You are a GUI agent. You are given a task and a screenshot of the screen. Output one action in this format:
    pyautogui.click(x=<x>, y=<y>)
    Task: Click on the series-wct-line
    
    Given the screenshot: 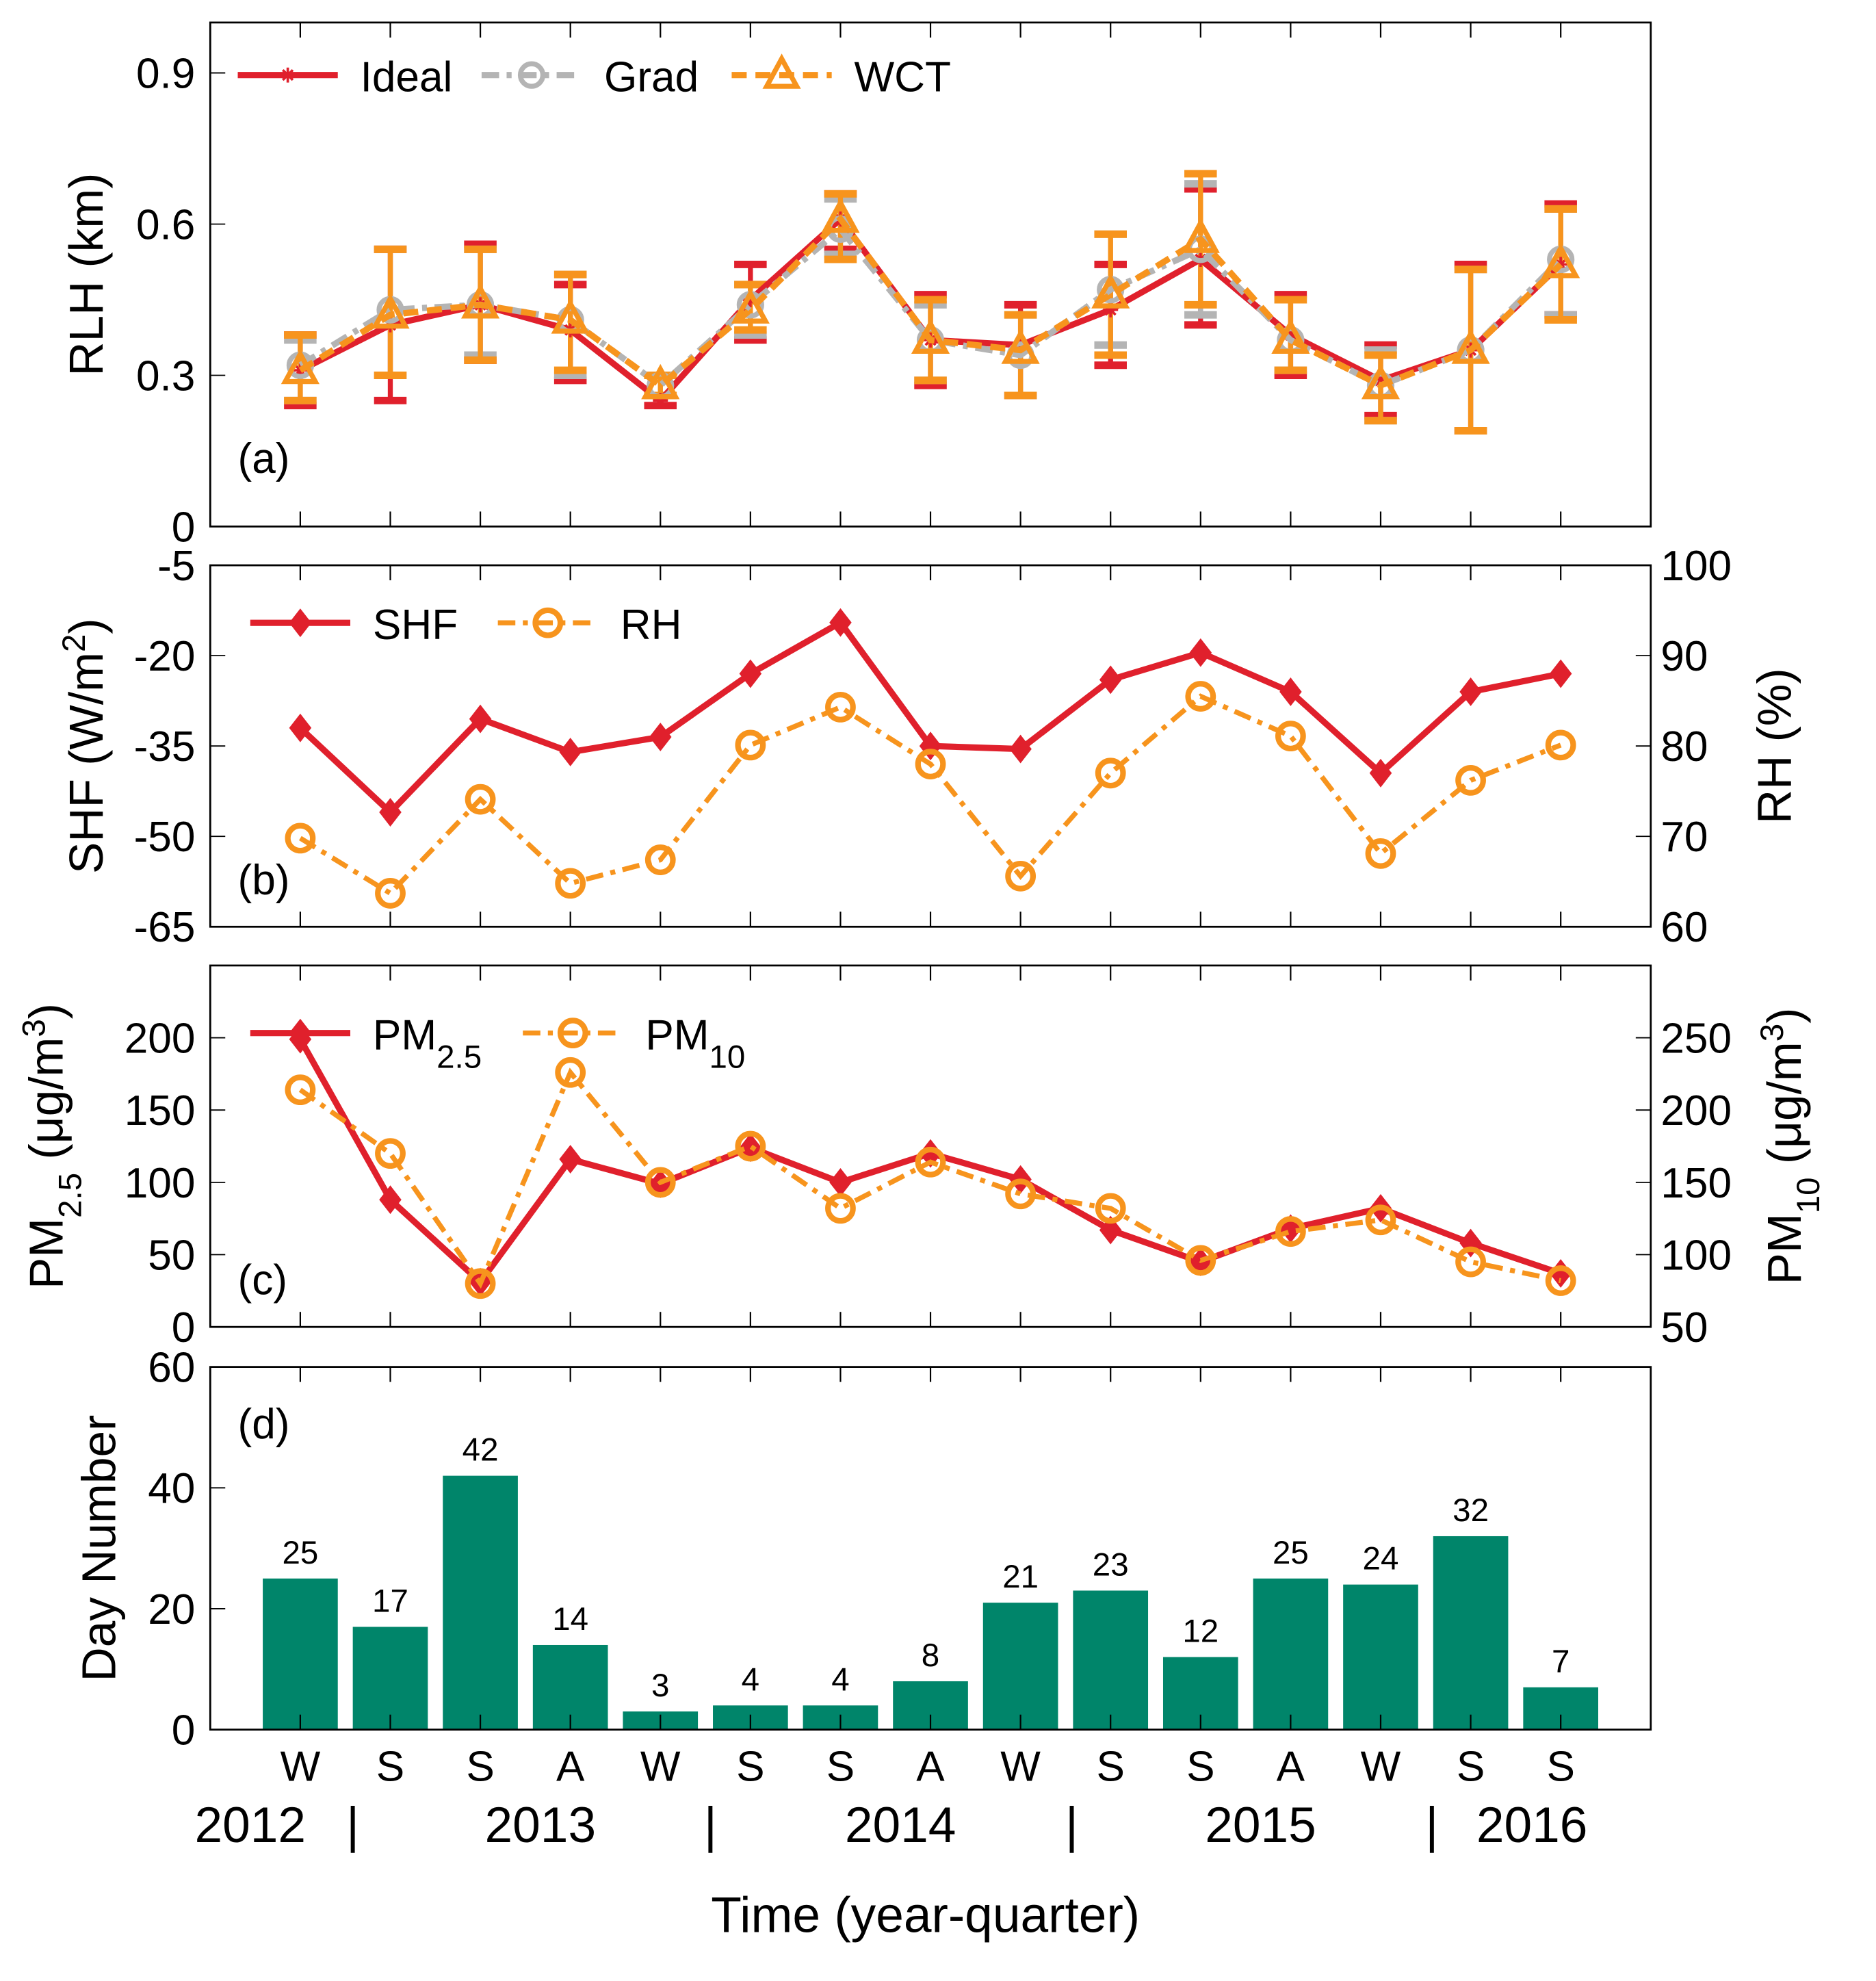 What is the action you would take?
    pyautogui.click(x=930, y=302)
    